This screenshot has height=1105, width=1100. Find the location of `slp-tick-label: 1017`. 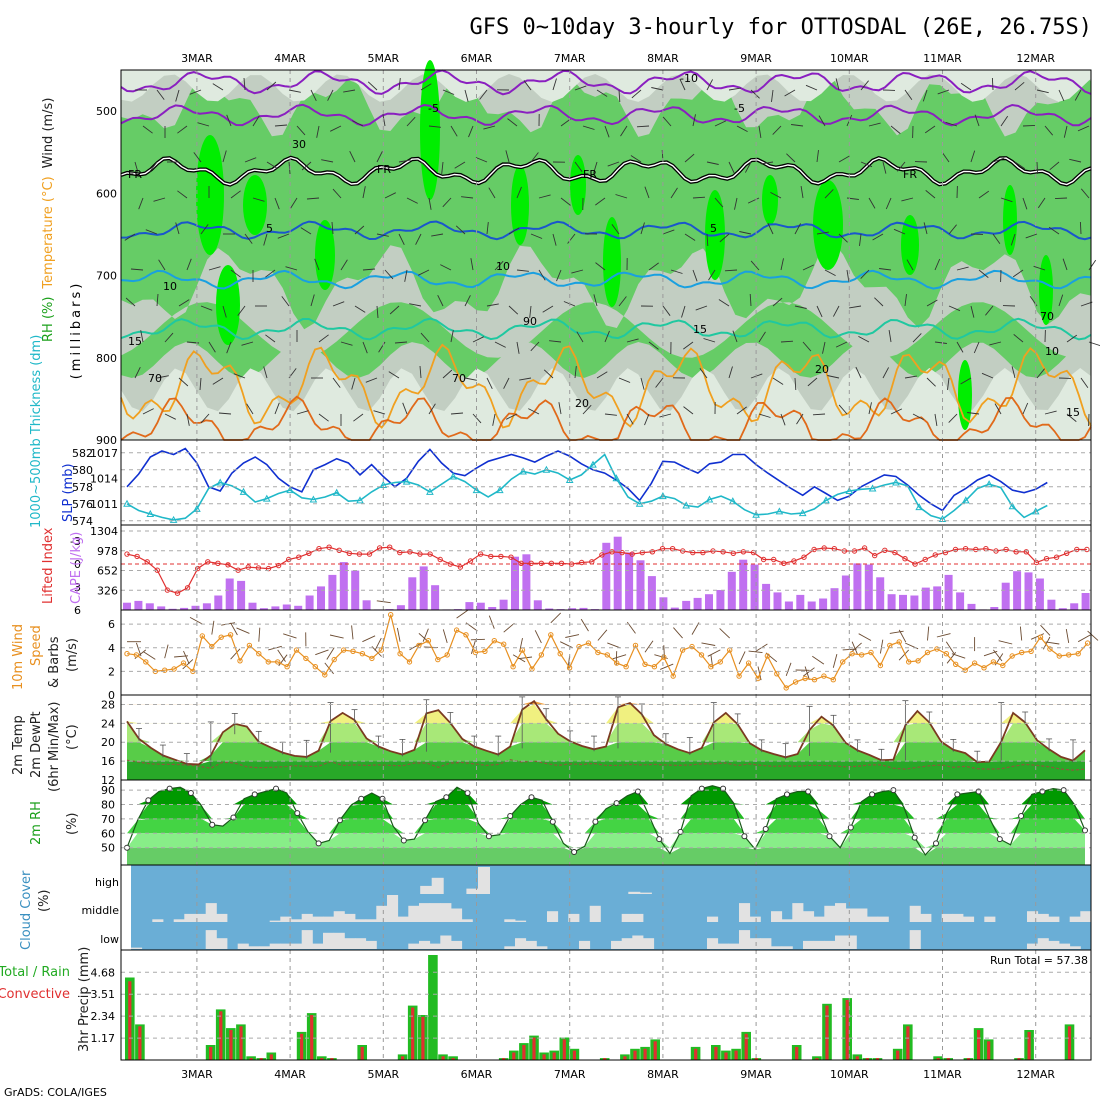

slp-tick-label: 1017 is located at coordinates (104, 453).